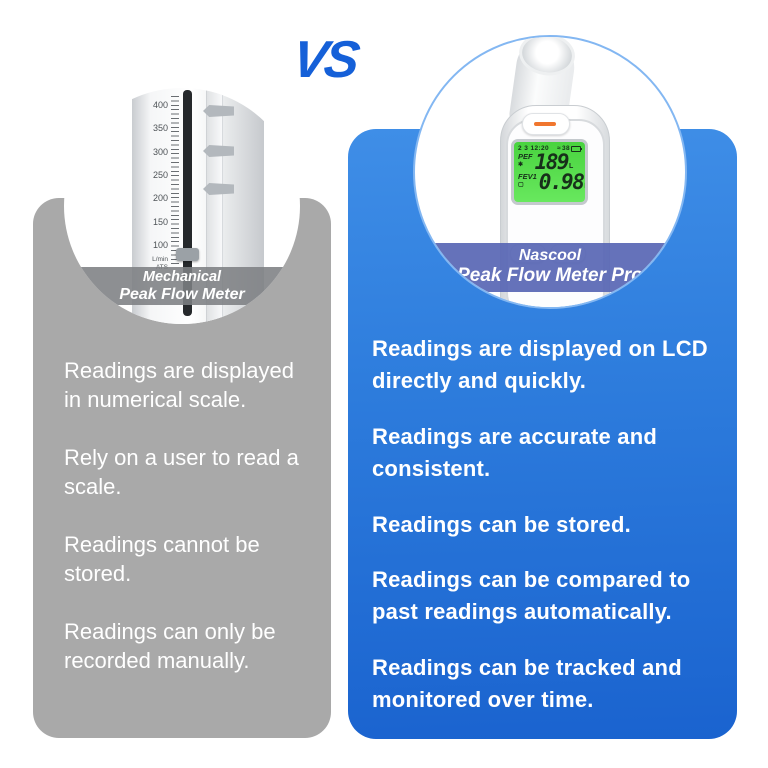 Image resolution: width=768 pixels, height=768 pixels. What do you see at coordinates (160, 198) in the screenshot?
I see `scale-number: 200` at bounding box center [160, 198].